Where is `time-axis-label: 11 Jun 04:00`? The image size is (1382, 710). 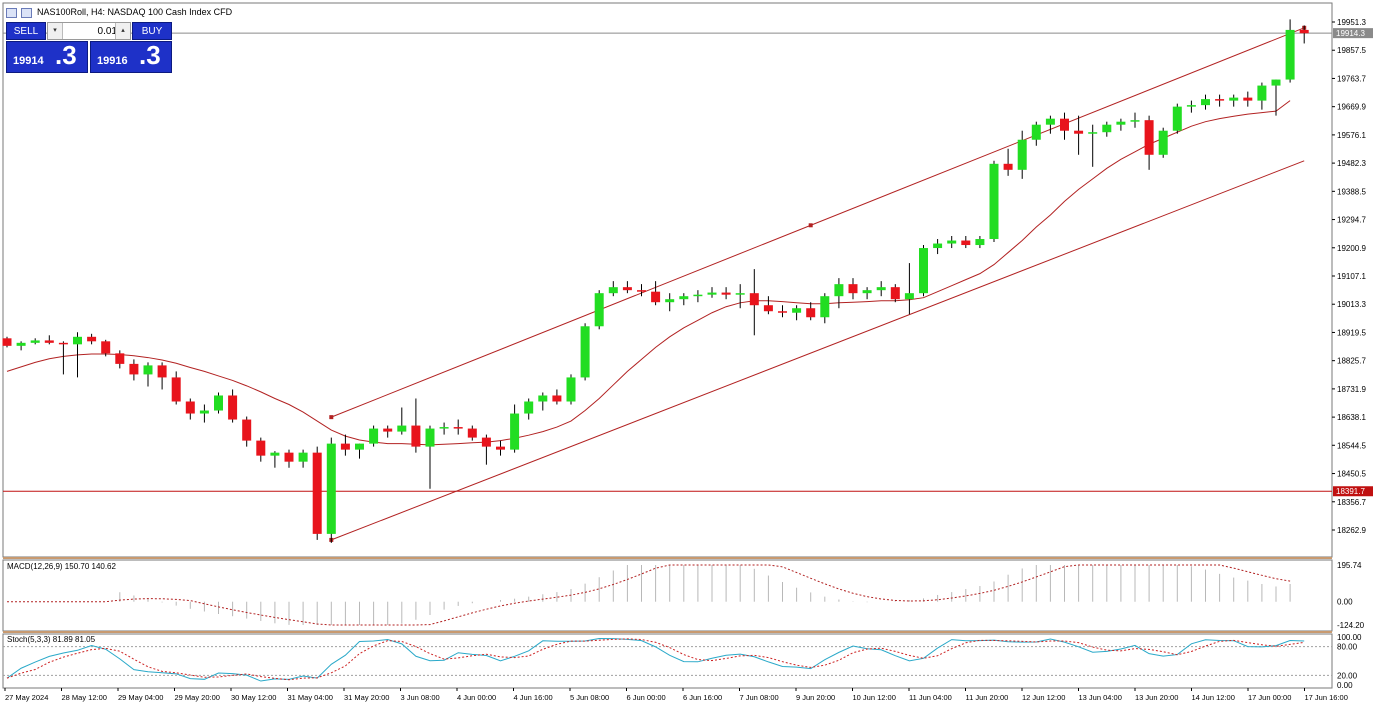 time-axis-label: 11 Jun 04:00 is located at coordinates (930, 697).